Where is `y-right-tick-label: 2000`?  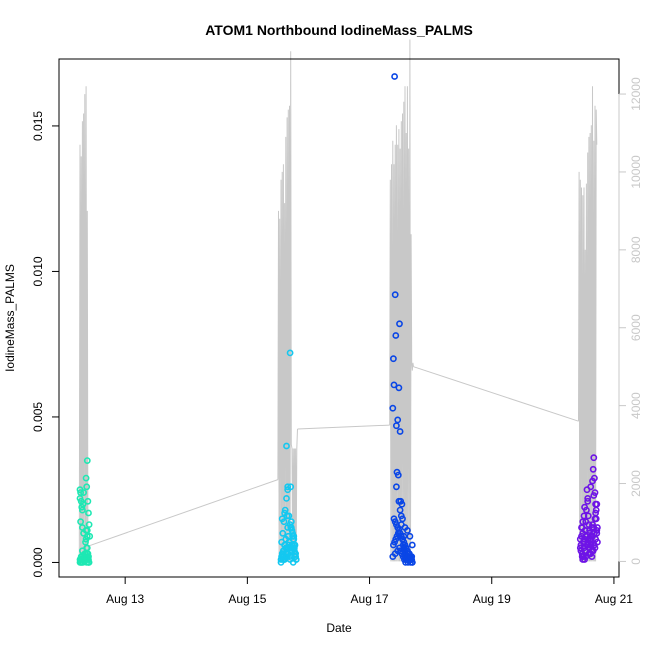
y-right-tick-label: 2000 is located at coordinates (636, 483).